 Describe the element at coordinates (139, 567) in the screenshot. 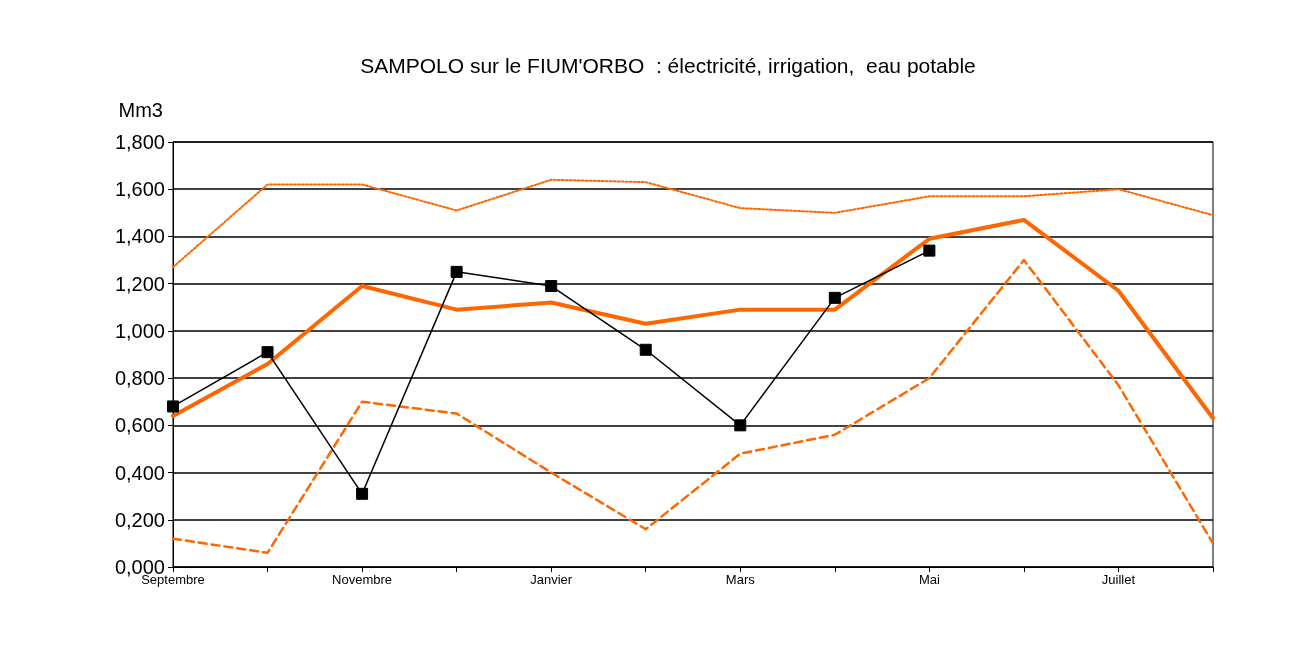

I see `y-tick-label: 0,000` at that location.